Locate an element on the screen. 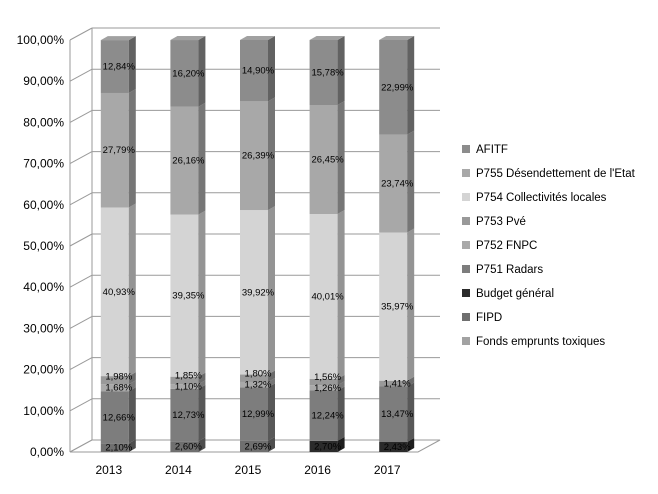 The height and width of the screenshot is (494, 658). data-label: 1,10% is located at coordinates (188, 387).